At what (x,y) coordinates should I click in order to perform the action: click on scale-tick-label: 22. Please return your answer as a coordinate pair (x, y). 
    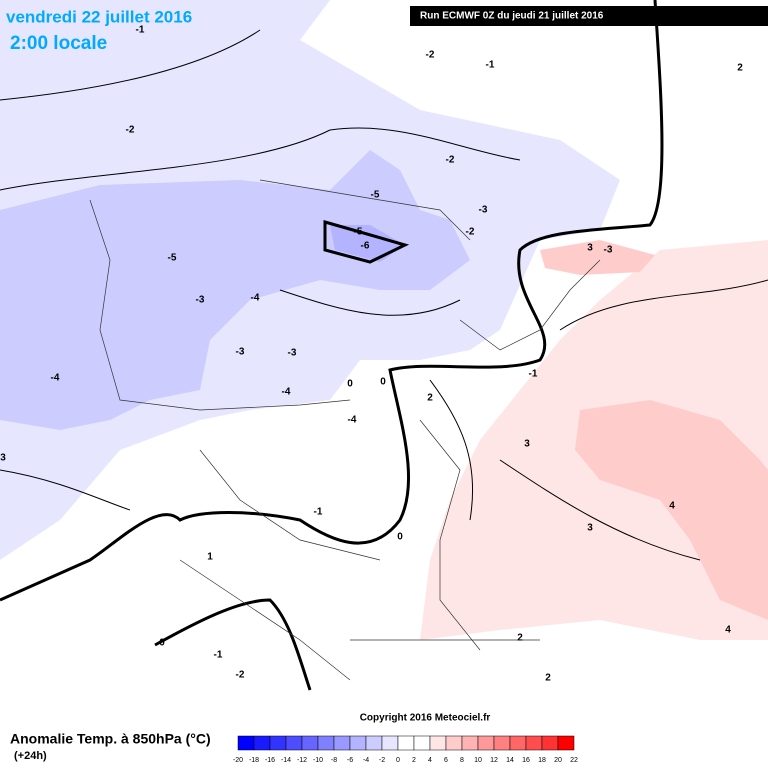
    Looking at the image, I should click on (574, 760).